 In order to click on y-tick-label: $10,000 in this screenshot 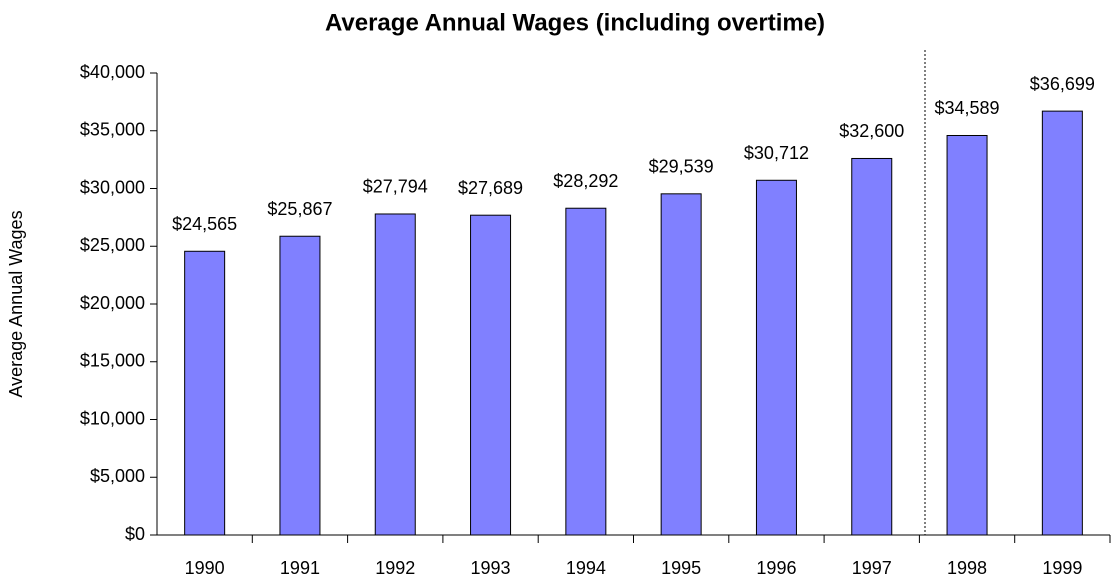, I will do `click(112, 418)`.